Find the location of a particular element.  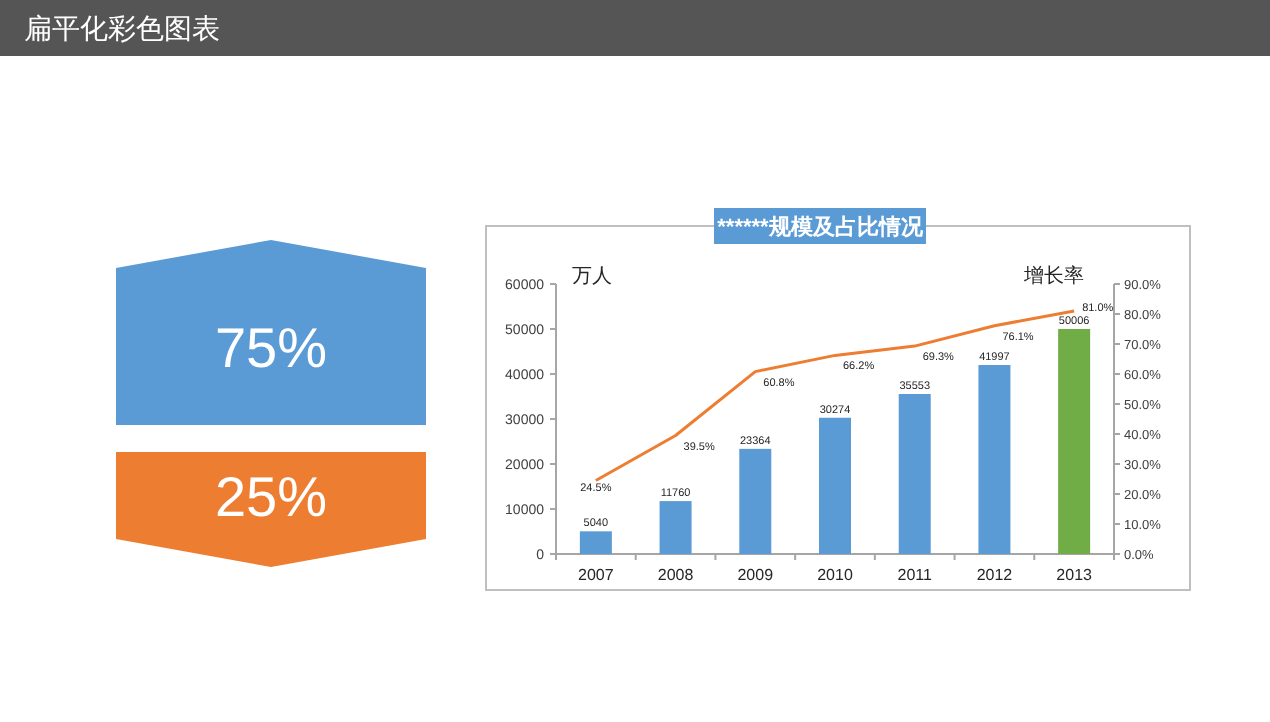

chart-title: ******规模及占比情况 is located at coordinates (821, 227).